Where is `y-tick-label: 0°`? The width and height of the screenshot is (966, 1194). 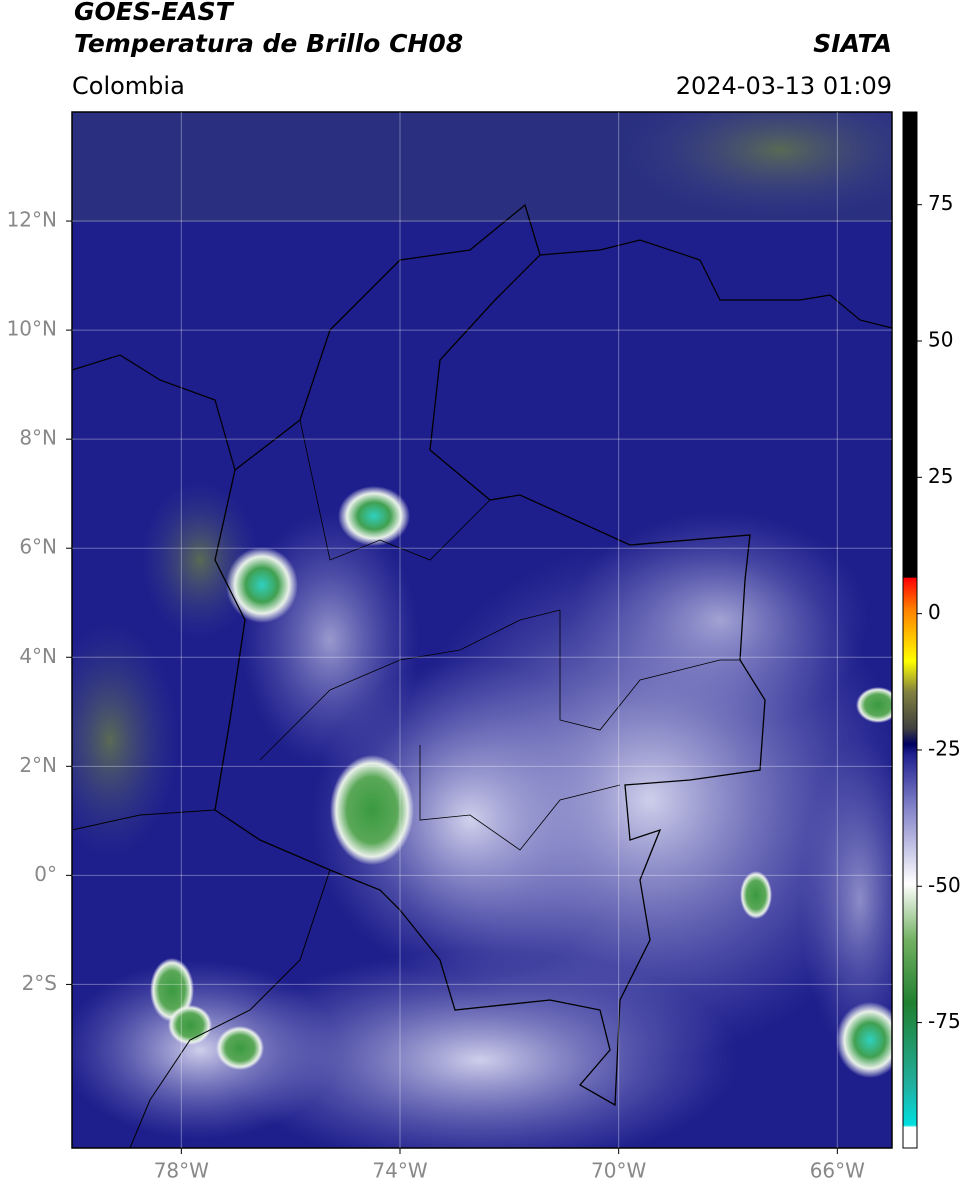 y-tick-label: 0° is located at coordinates (45, 874).